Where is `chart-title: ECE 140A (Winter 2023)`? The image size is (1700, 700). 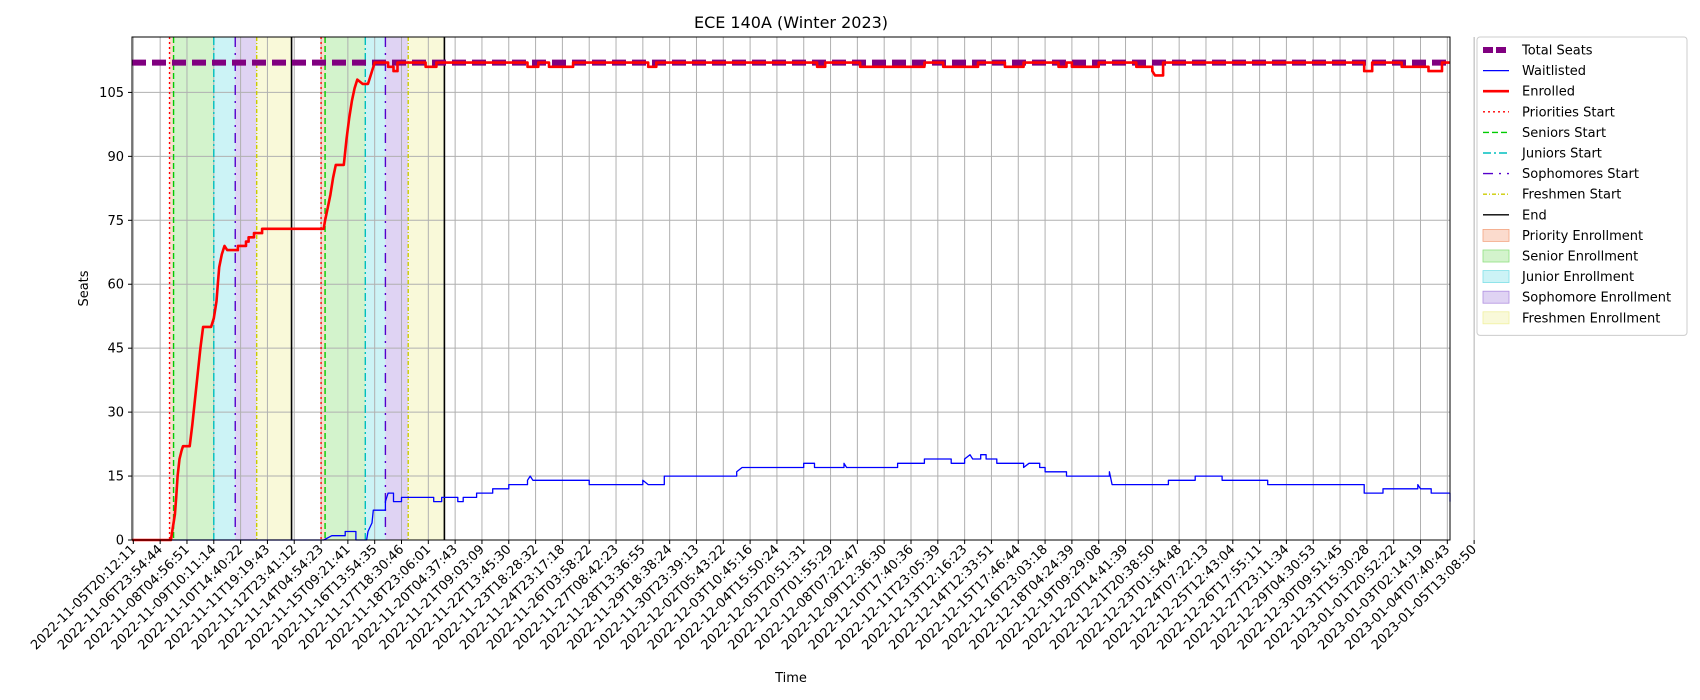
chart-title: ECE 140A (Winter 2023) is located at coordinates (791, 22).